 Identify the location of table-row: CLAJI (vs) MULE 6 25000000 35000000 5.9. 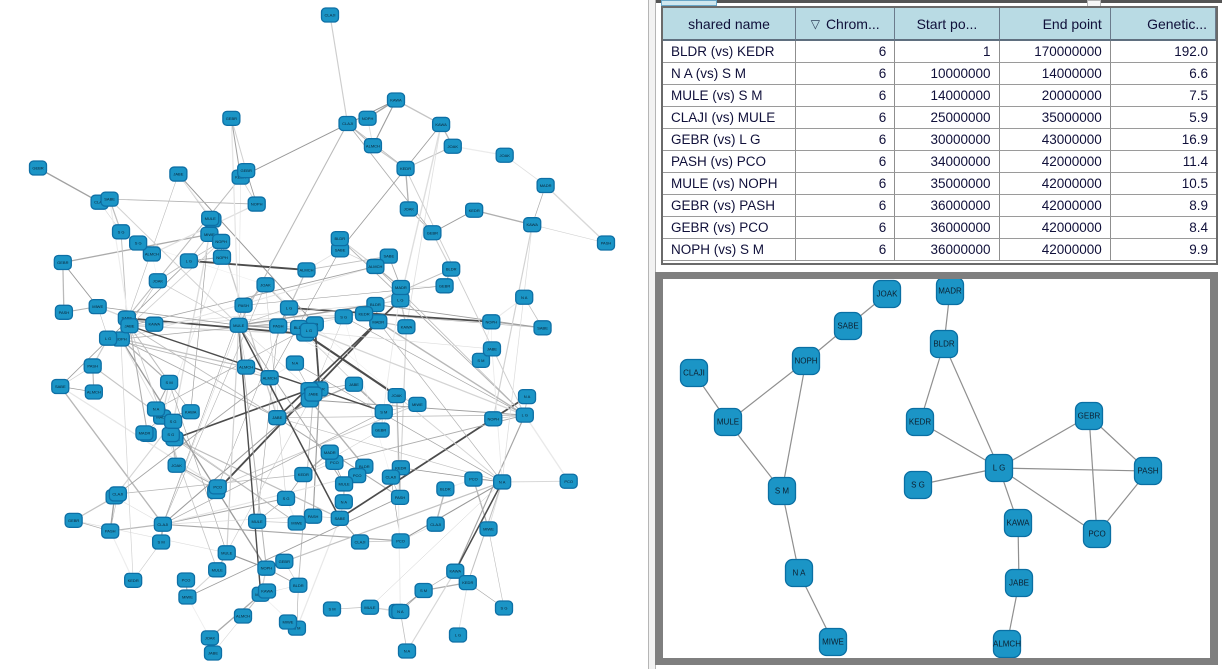
(939, 118).